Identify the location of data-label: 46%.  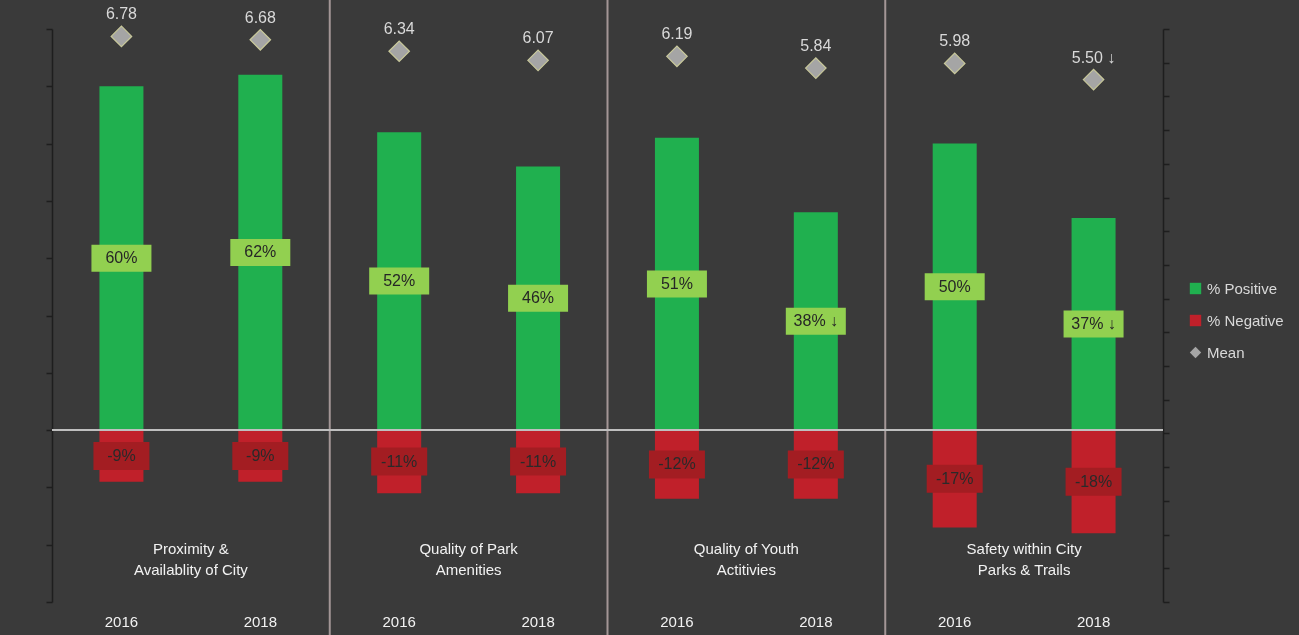
(538, 298).